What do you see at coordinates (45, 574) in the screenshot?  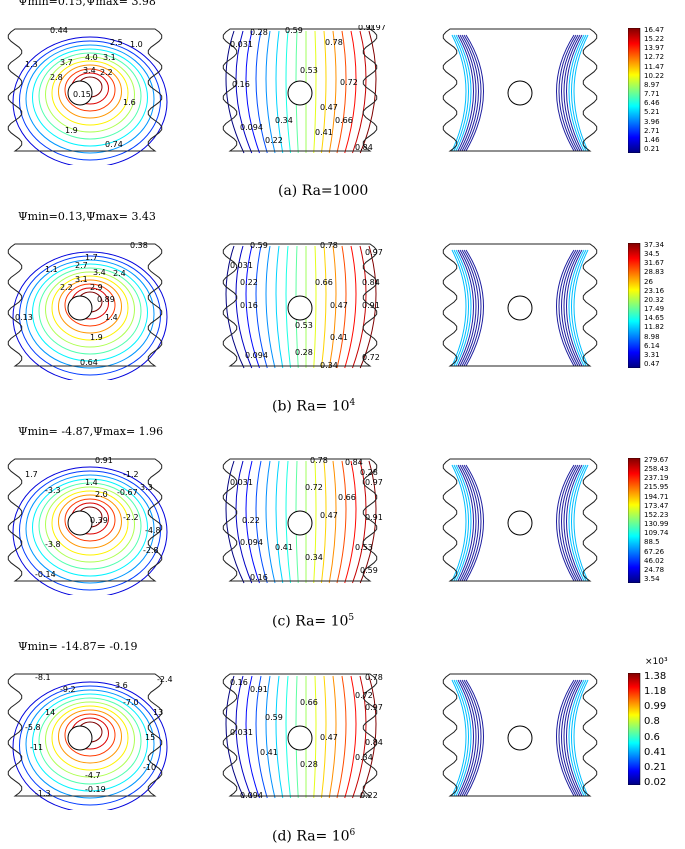 I see `contour-label: -0.14` at bounding box center [45, 574].